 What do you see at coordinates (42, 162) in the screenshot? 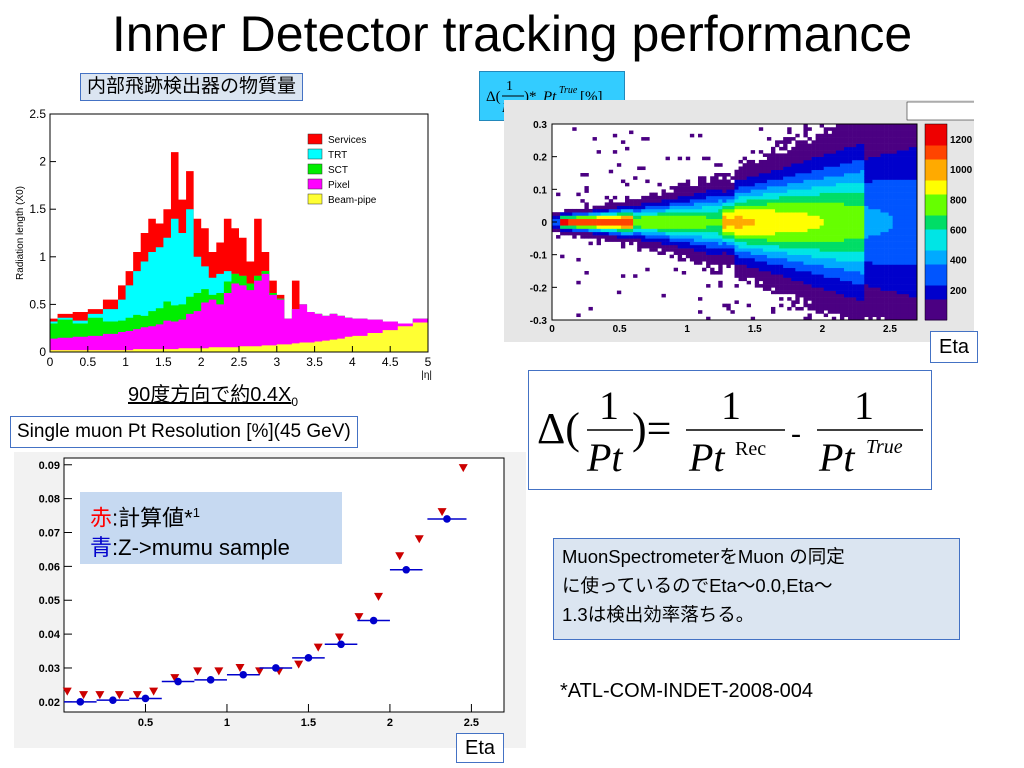
I see `material-ytick-label: 2` at bounding box center [42, 162].